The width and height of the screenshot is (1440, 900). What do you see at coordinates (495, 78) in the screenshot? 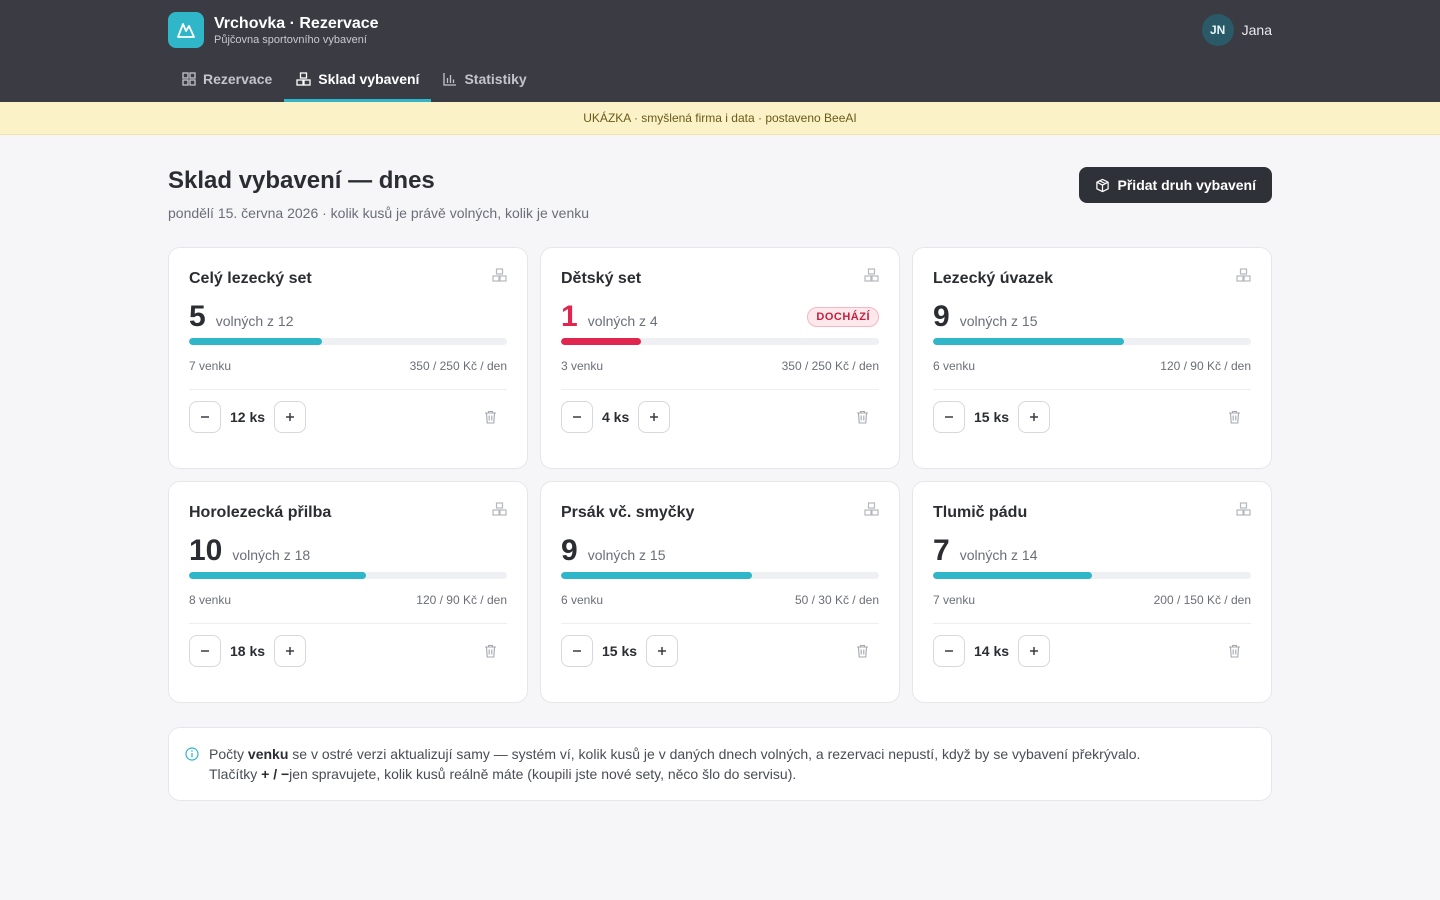
I see `tab-label: Statistiky` at bounding box center [495, 78].